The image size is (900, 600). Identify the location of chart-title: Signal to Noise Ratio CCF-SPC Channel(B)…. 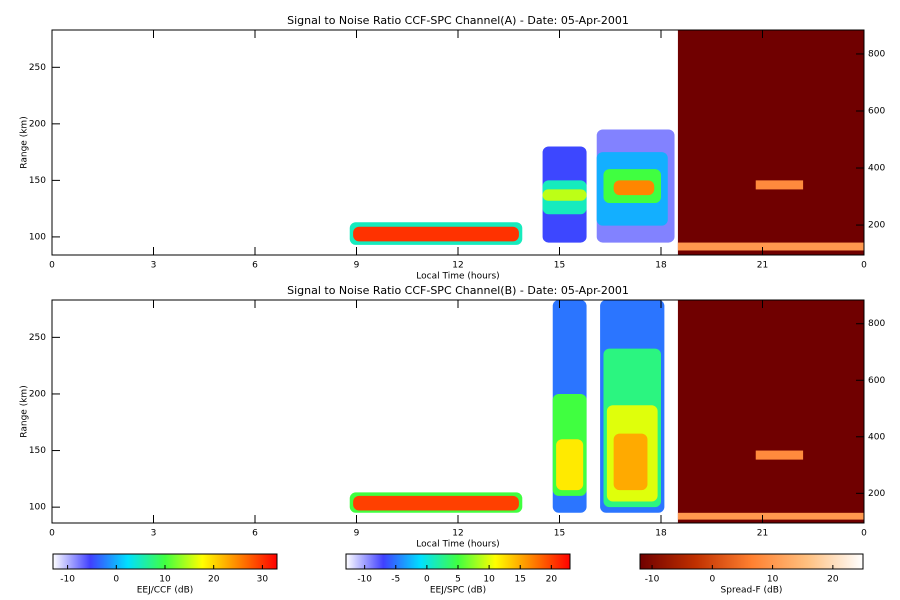
(458, 290).